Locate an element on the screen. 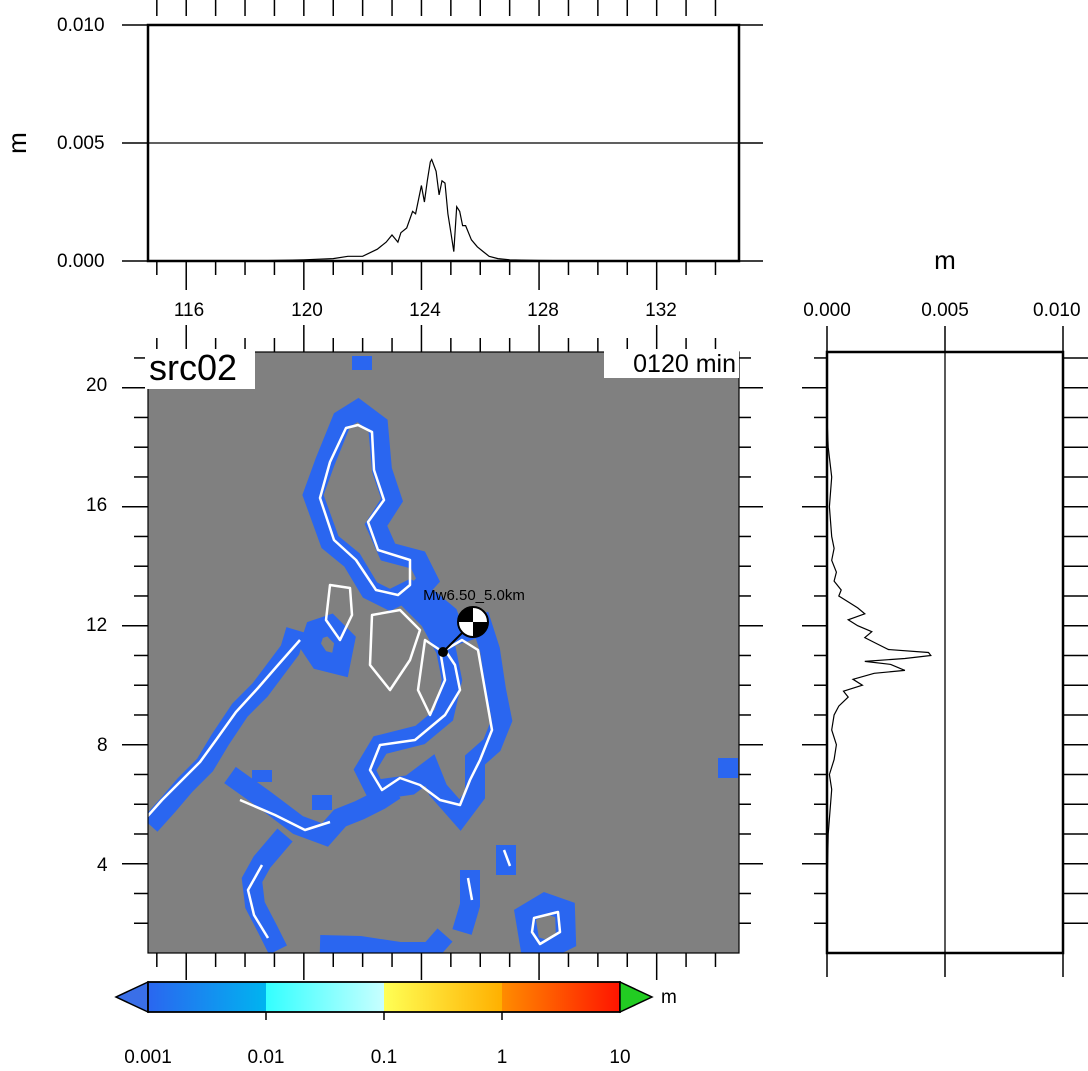 This screenshot has width=1088, height=1071. colorbar-tick-label-0: 0.001 is located at coordinates (148, 1057).